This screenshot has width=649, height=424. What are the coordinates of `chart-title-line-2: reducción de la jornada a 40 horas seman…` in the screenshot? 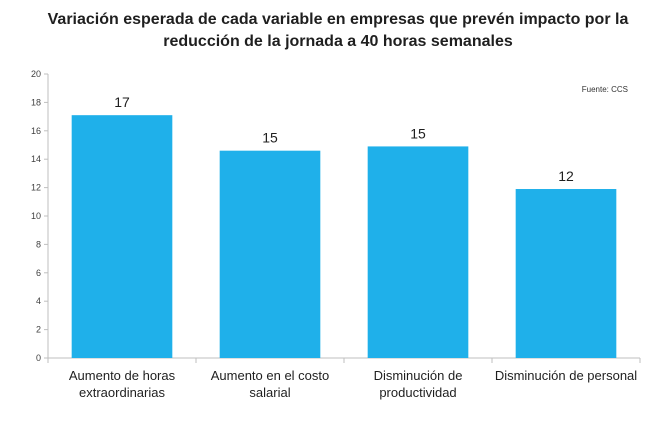 It's located at (338, 41).